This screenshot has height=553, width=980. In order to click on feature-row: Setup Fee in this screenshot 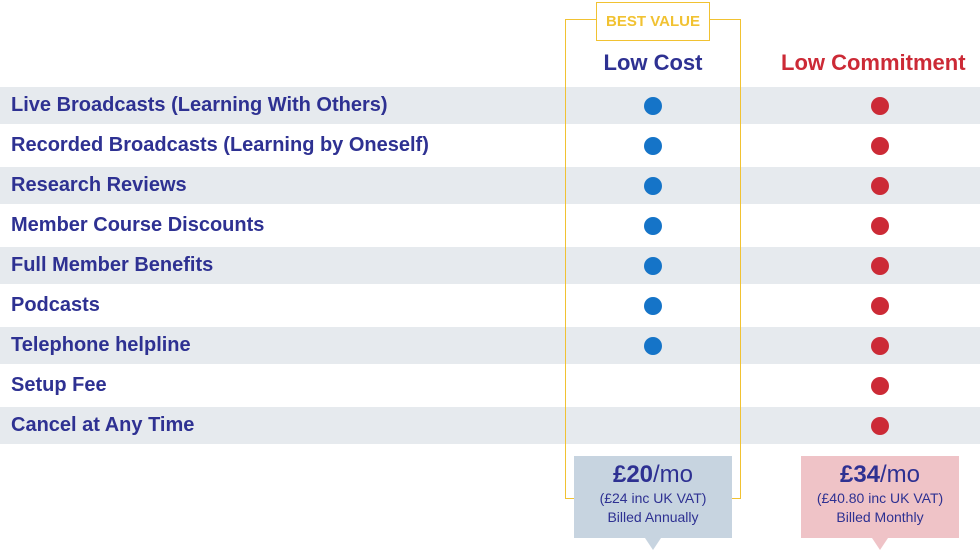, I will do `click(490, 385)`.